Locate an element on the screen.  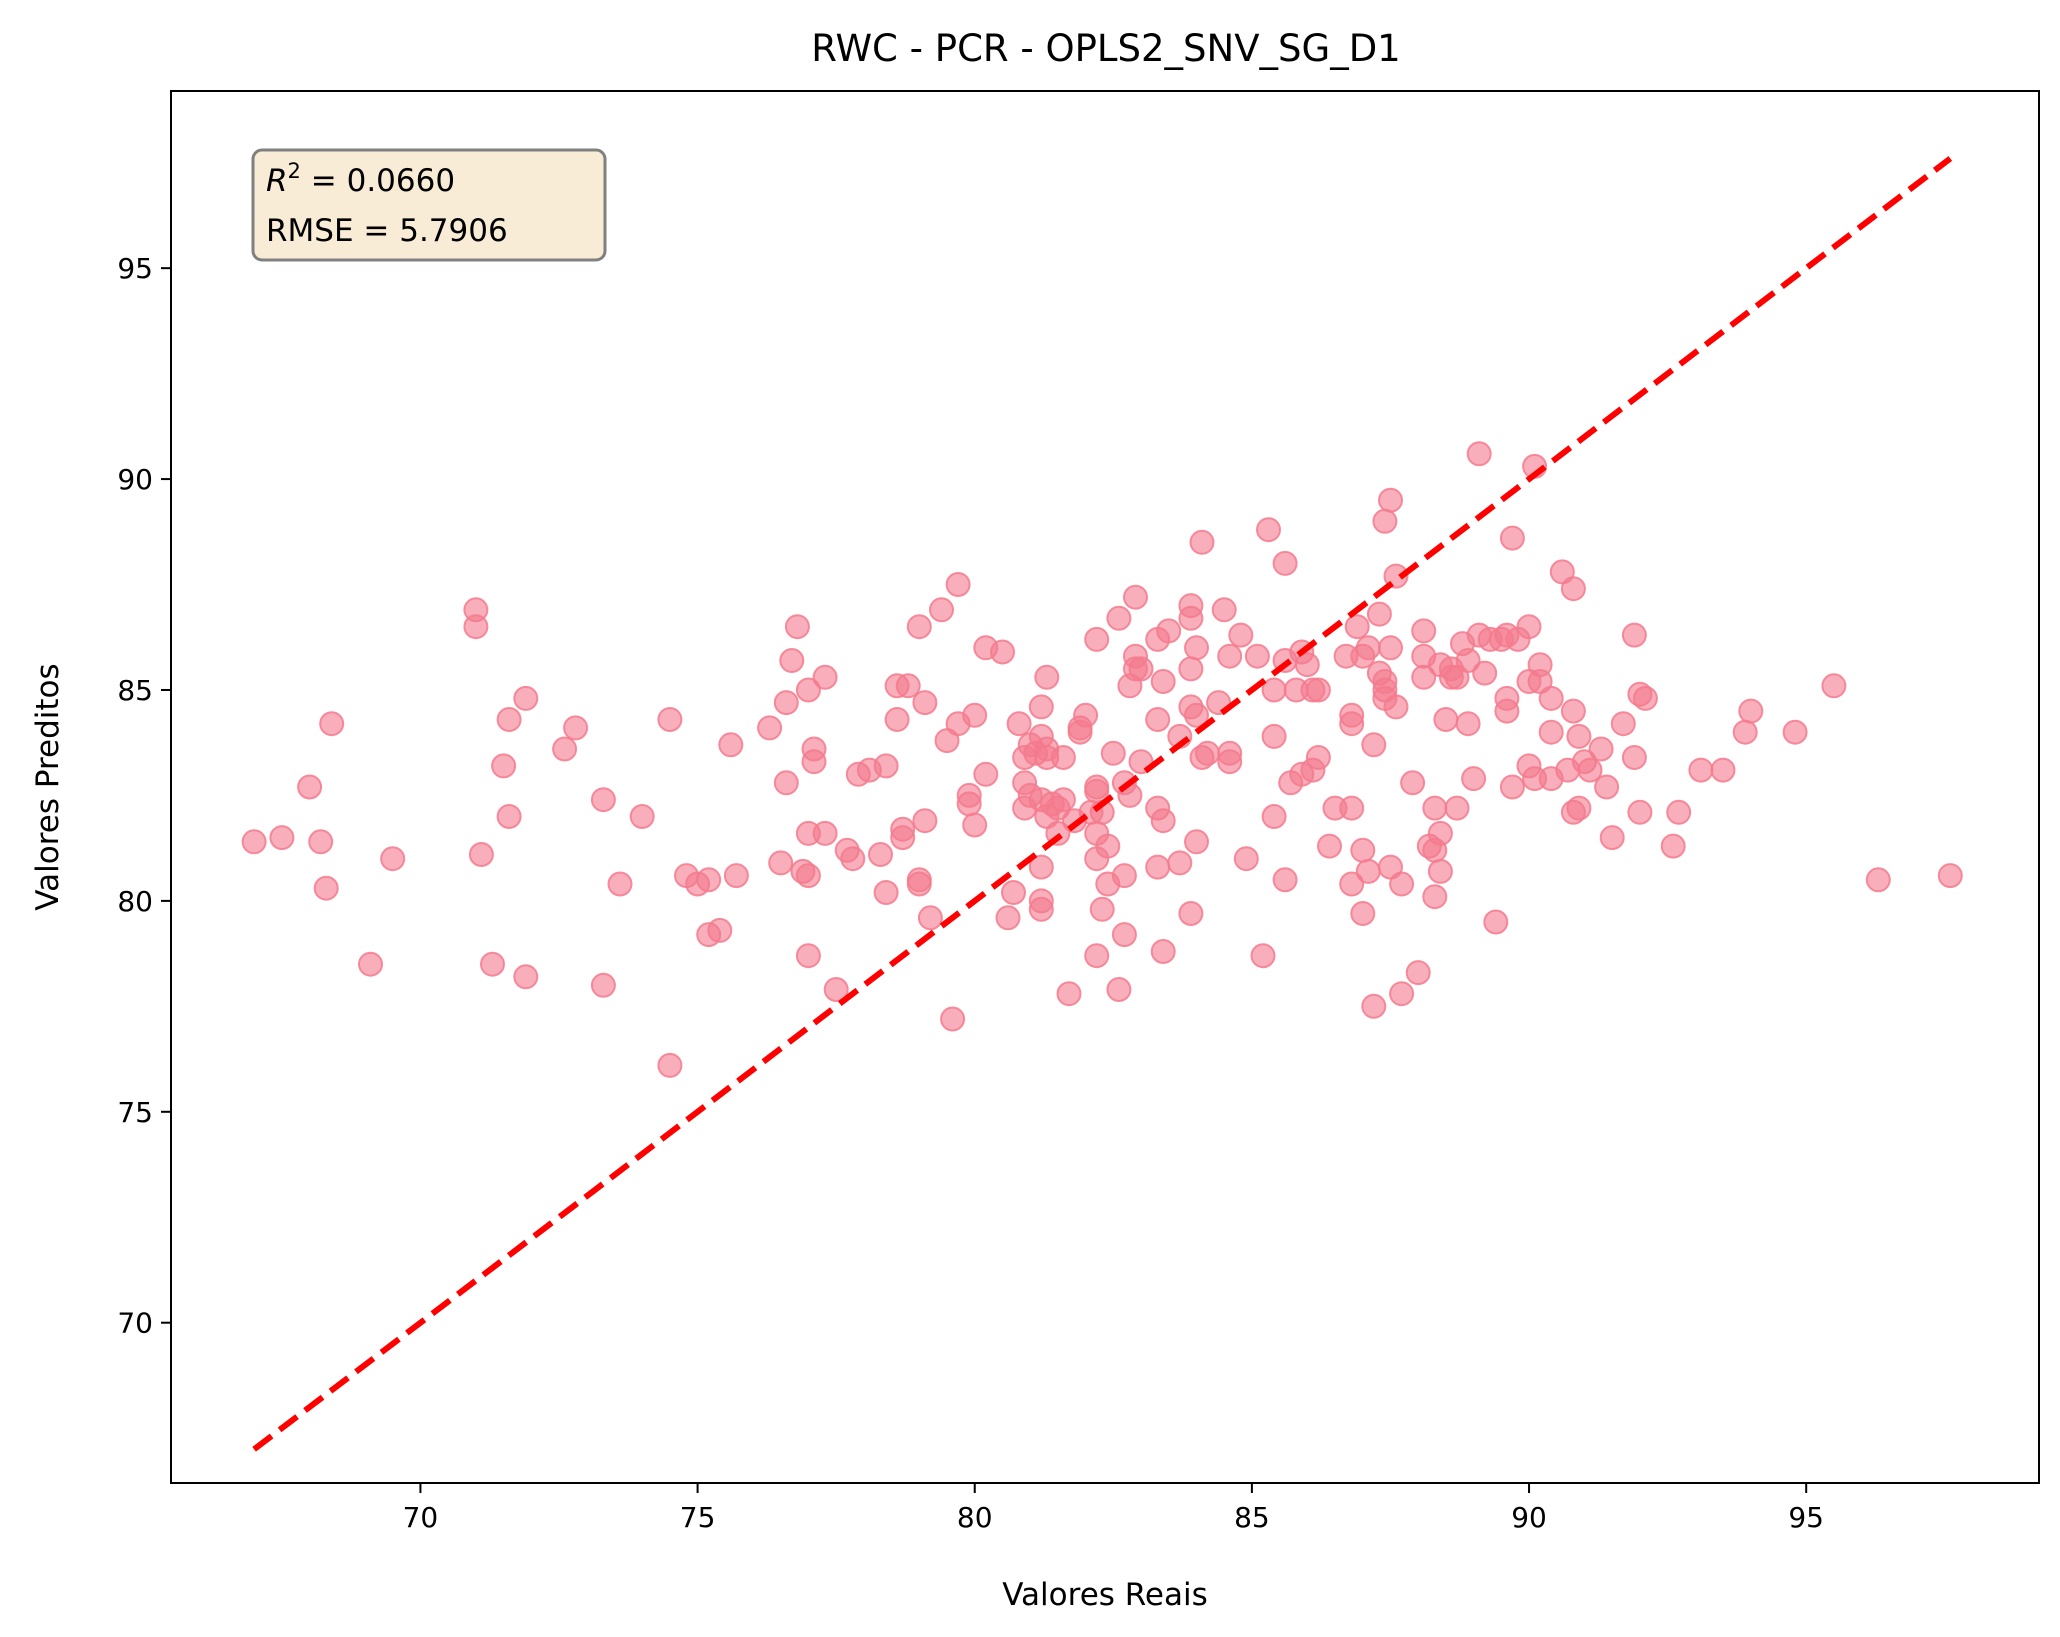
x-tick-label: 90 is located at coordinates (1529, 1517).